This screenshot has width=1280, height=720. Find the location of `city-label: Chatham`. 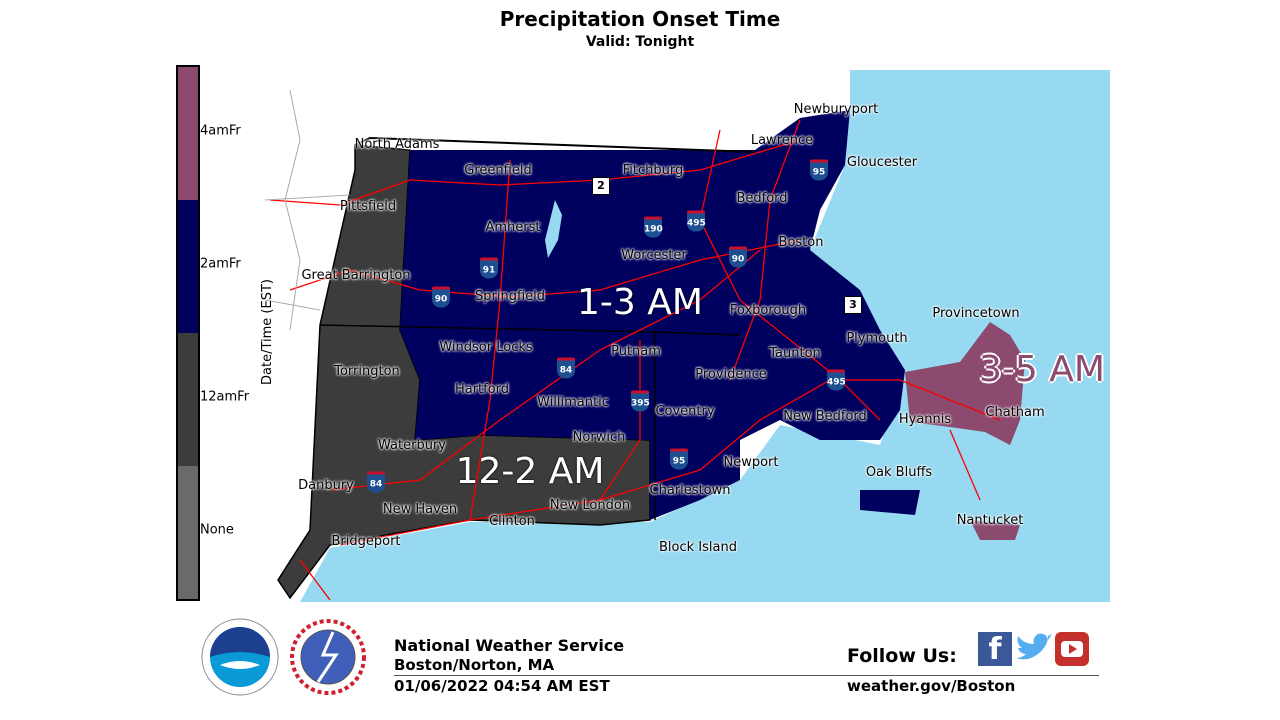

city-label: Chatham is located at coordinates (1015, 412).